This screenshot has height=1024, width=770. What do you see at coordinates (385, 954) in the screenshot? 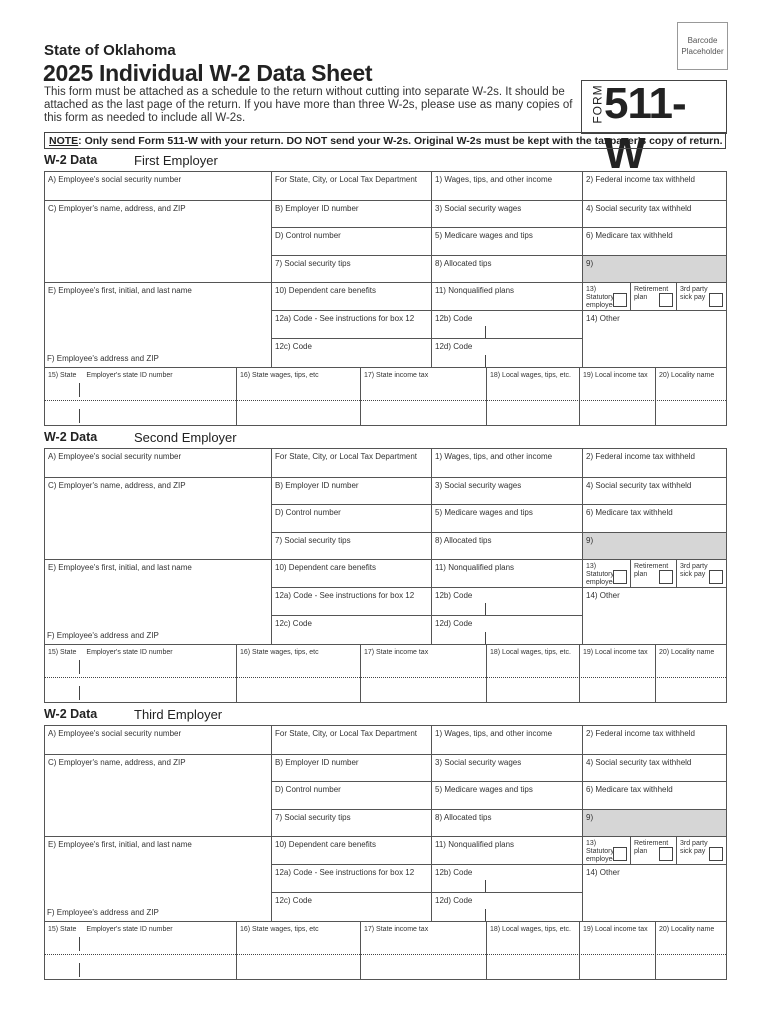
I see `row-divider` at bounding box center [385, 954].